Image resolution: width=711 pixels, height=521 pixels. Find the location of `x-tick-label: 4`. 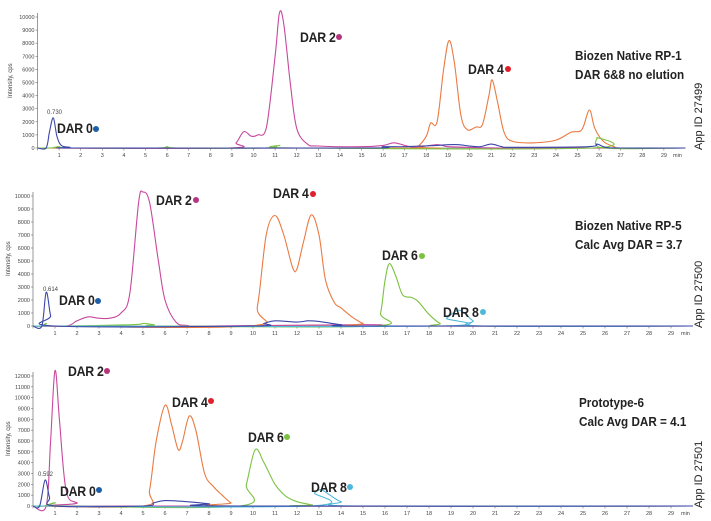

x-tick-label: 4 is located at coordinates (123, 156).